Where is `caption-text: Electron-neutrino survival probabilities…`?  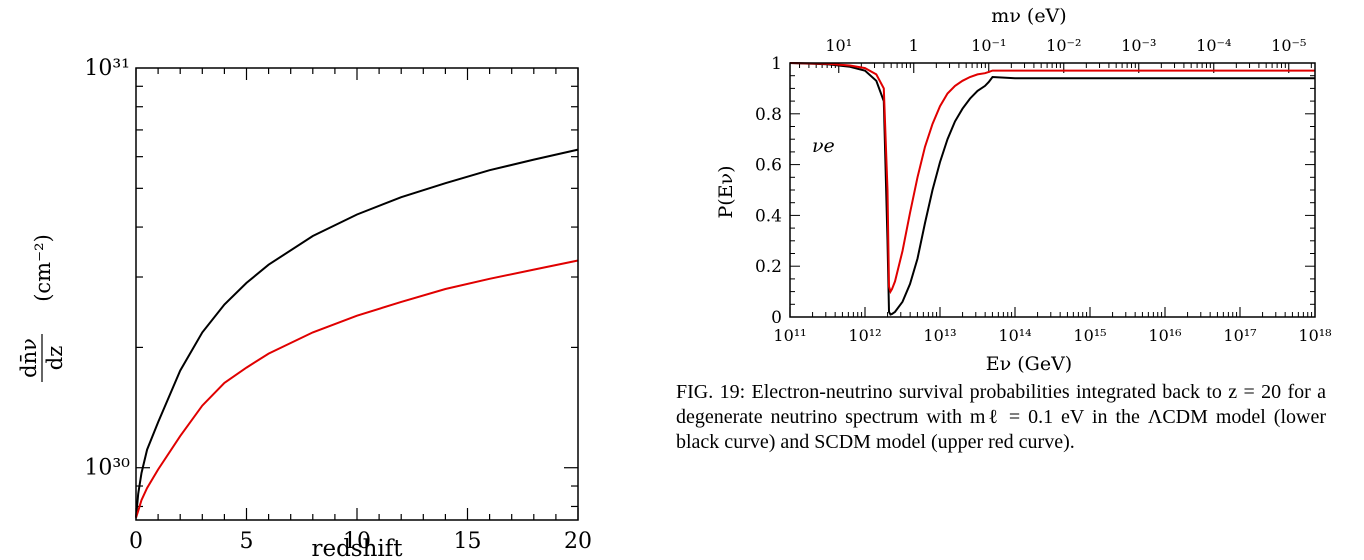
caption-text: Electron-neutrino survival probabilities… is located at coordinates (1001, 417).